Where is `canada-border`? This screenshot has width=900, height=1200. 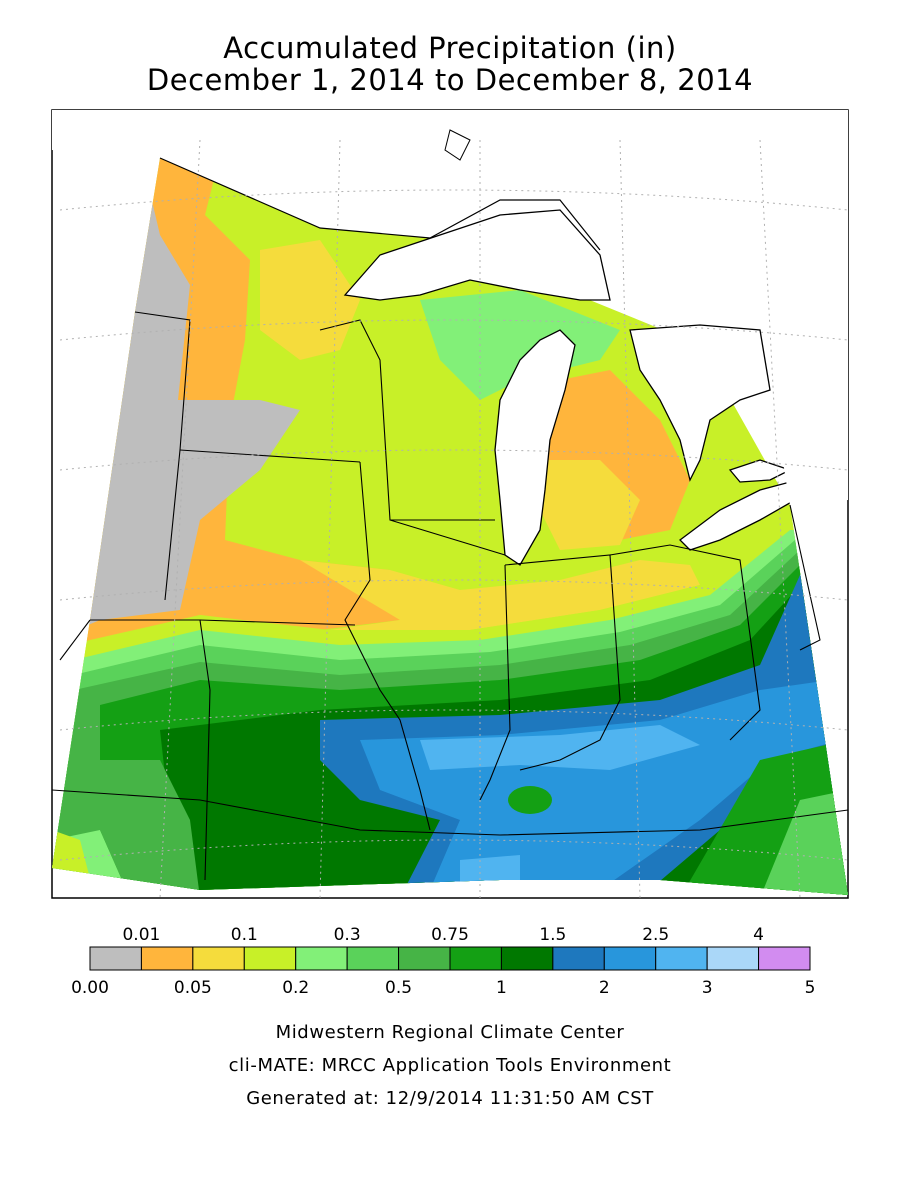 canada-border is located at coordinates (380, 204).